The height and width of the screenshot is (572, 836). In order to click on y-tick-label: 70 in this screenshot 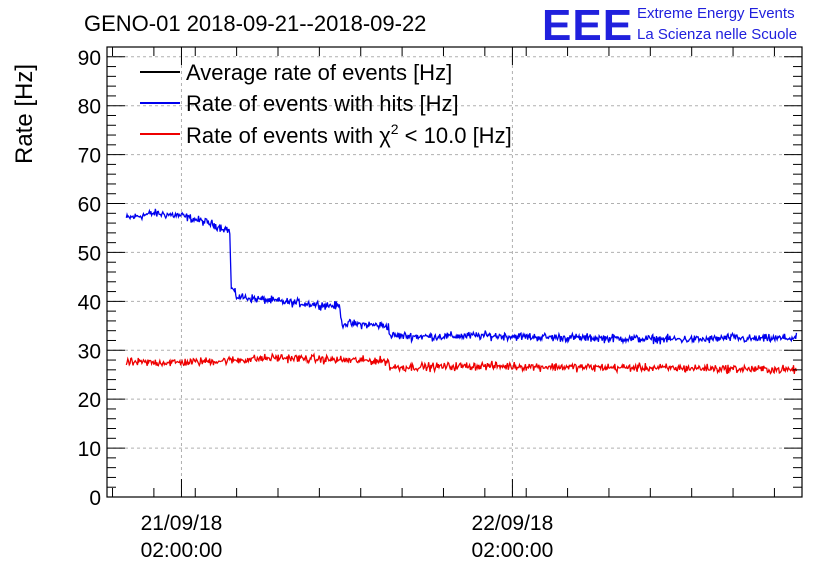, I will do `click(89, 156)`.